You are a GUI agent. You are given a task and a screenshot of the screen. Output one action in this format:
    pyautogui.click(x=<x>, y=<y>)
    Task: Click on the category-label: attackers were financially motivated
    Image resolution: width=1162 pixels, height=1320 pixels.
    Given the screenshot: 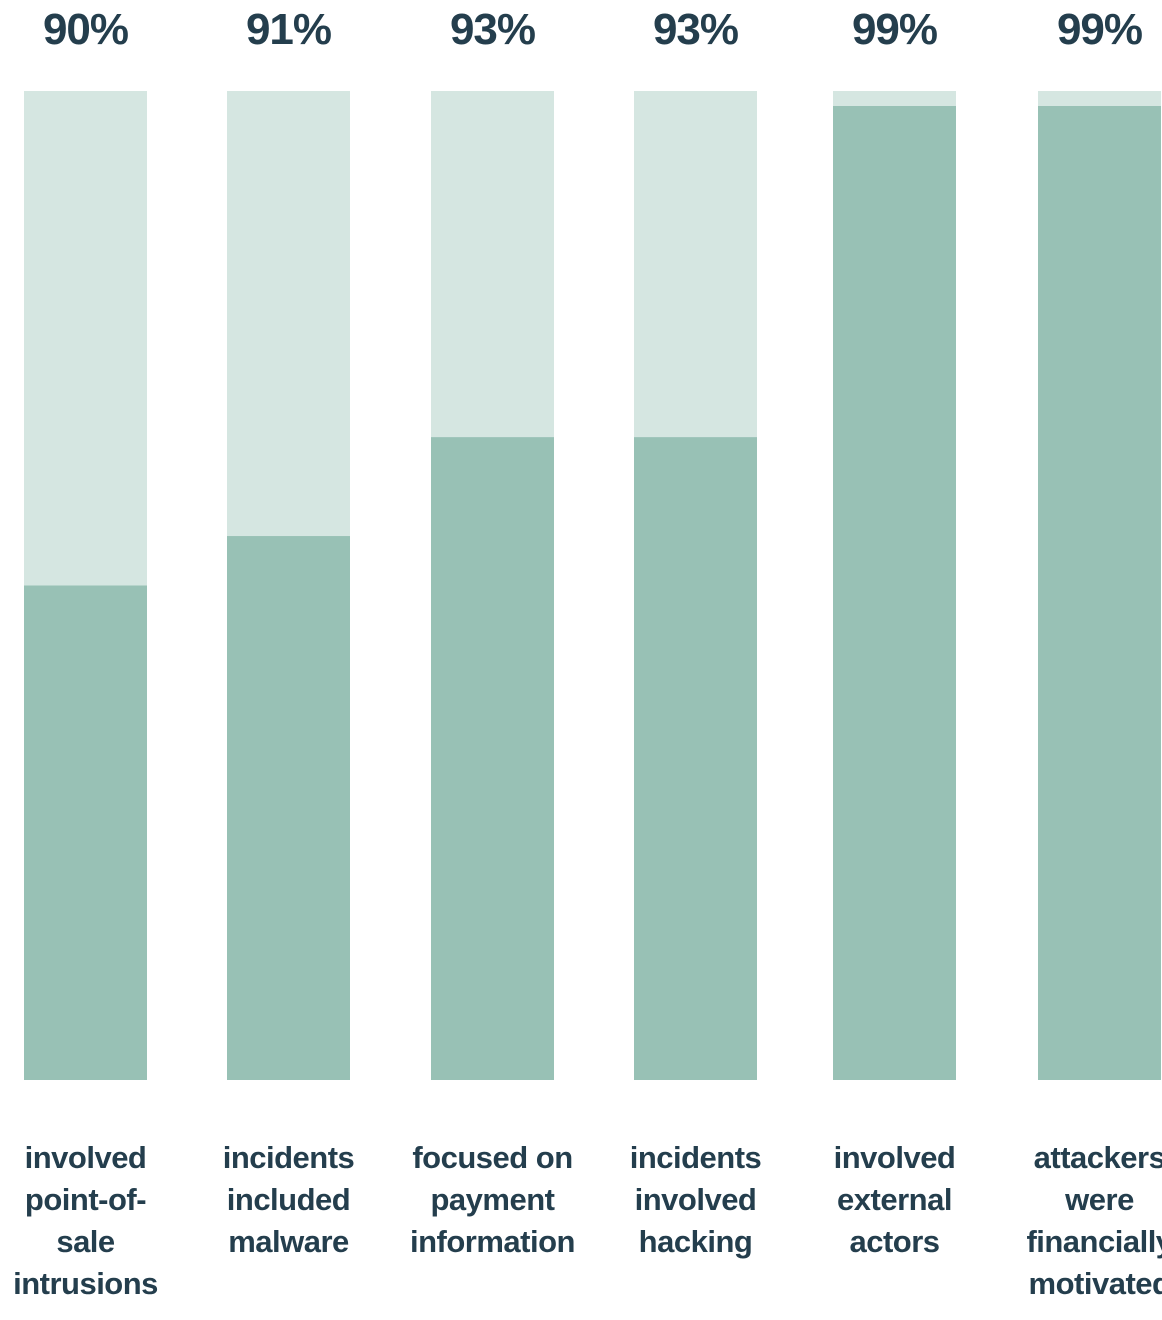 What is the action you would take?
    pyautogui.click(x=1094, y=1220)
    